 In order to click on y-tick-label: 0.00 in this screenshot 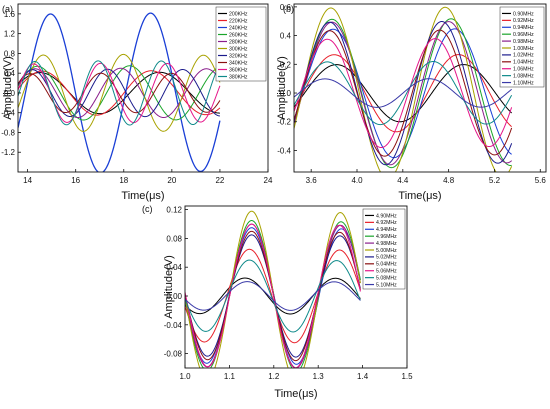, I will do `click(174, 296)`.